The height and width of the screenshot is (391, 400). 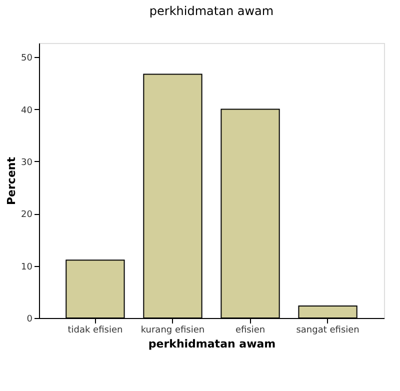 I want to click on y-tick-label: 10, so click(x=27, y=267).